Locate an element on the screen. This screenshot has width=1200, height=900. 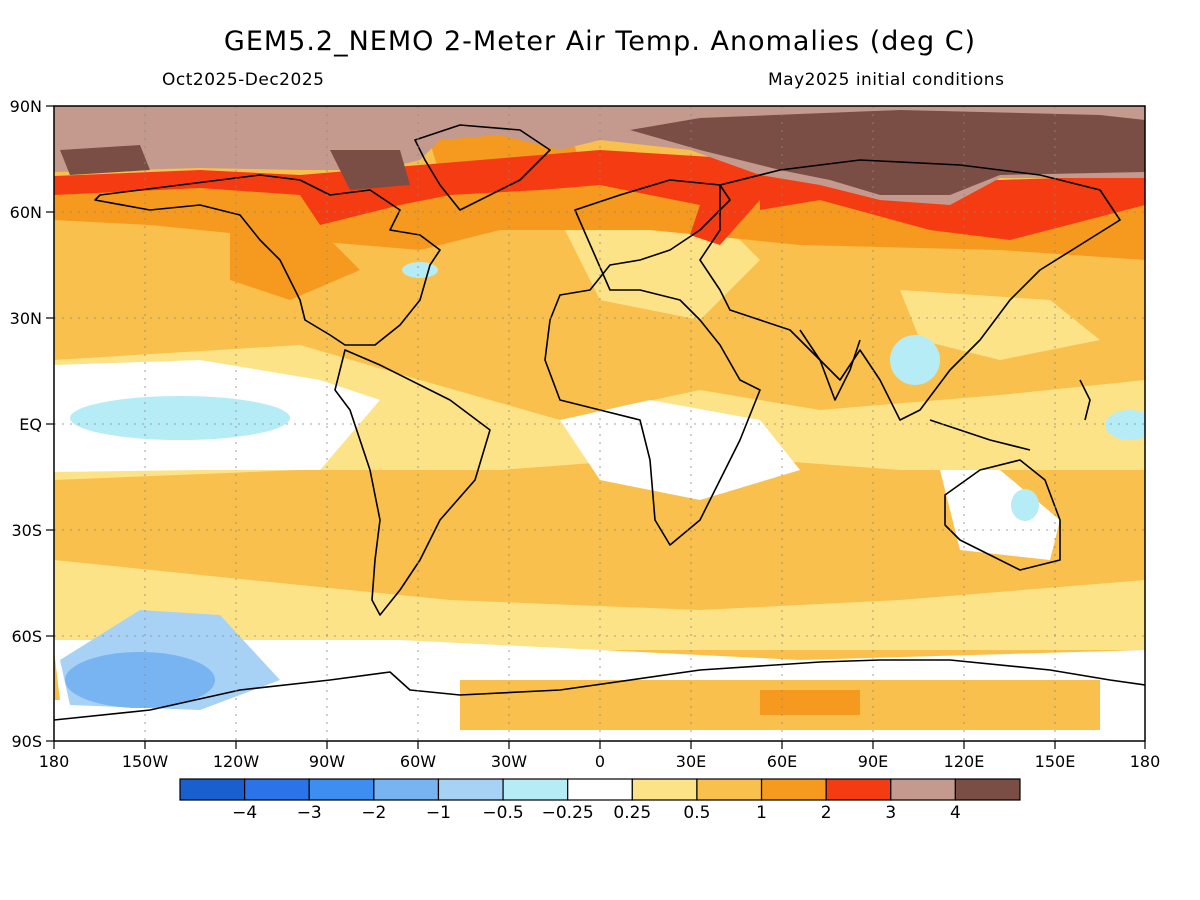
colorbar-label: −3 is located at coordinates (309, 813).